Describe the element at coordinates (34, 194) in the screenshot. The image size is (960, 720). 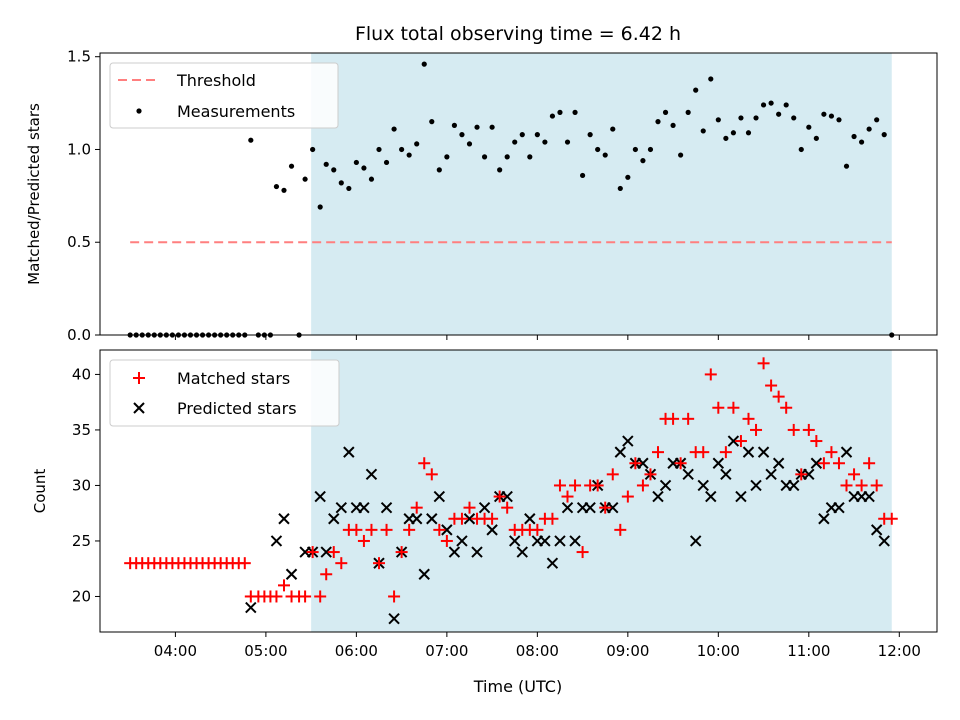
I see `ratio-y-axis-label: Matched/Predicted stars` at that location.